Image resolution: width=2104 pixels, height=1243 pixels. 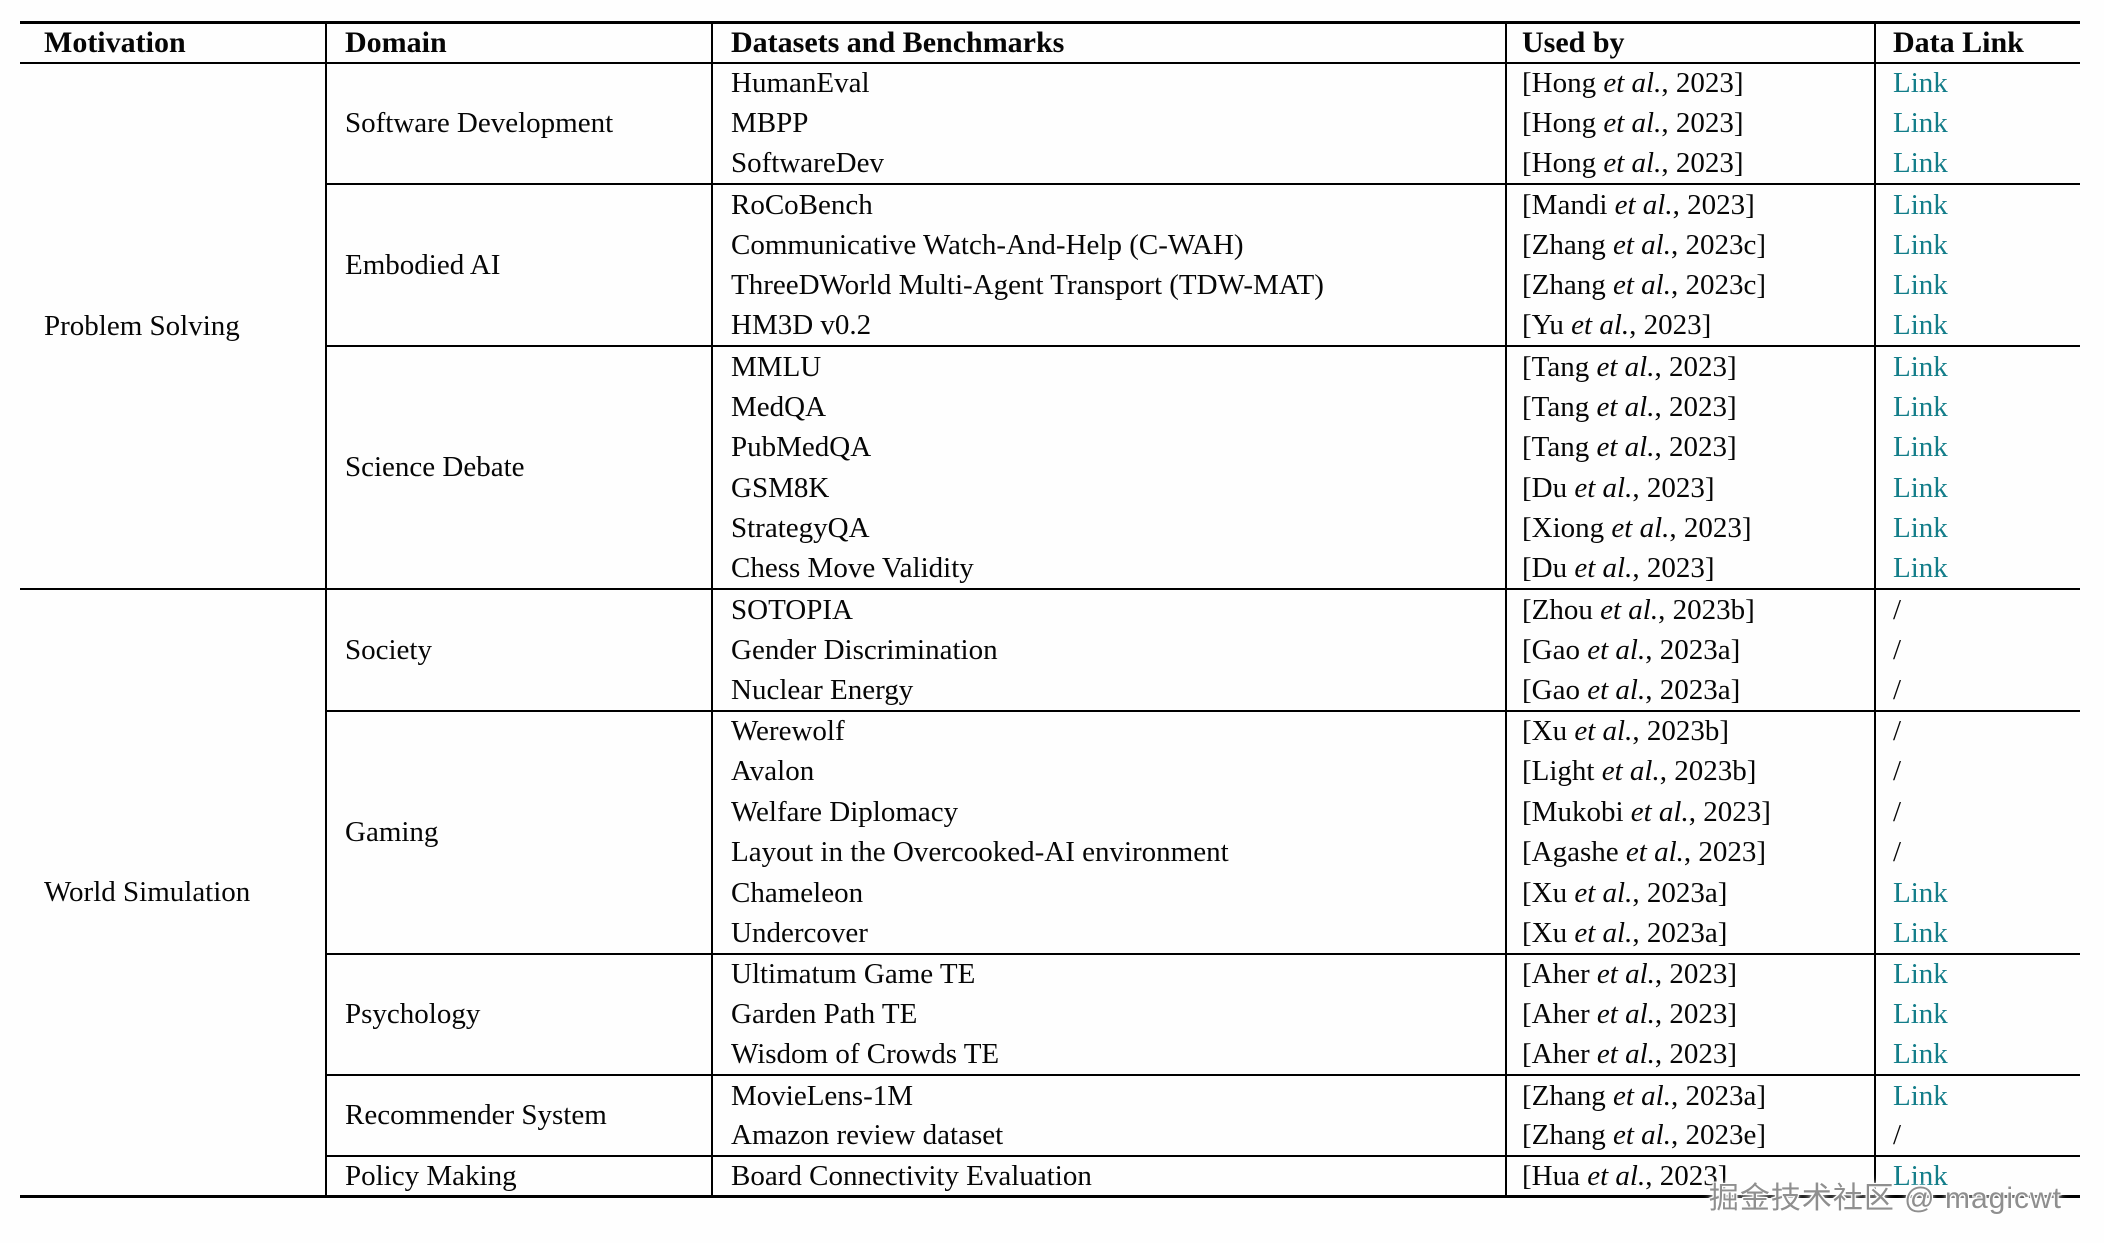 I want to click on dataset-cell: Nuclear Energy, so click(x=1108, y=690).